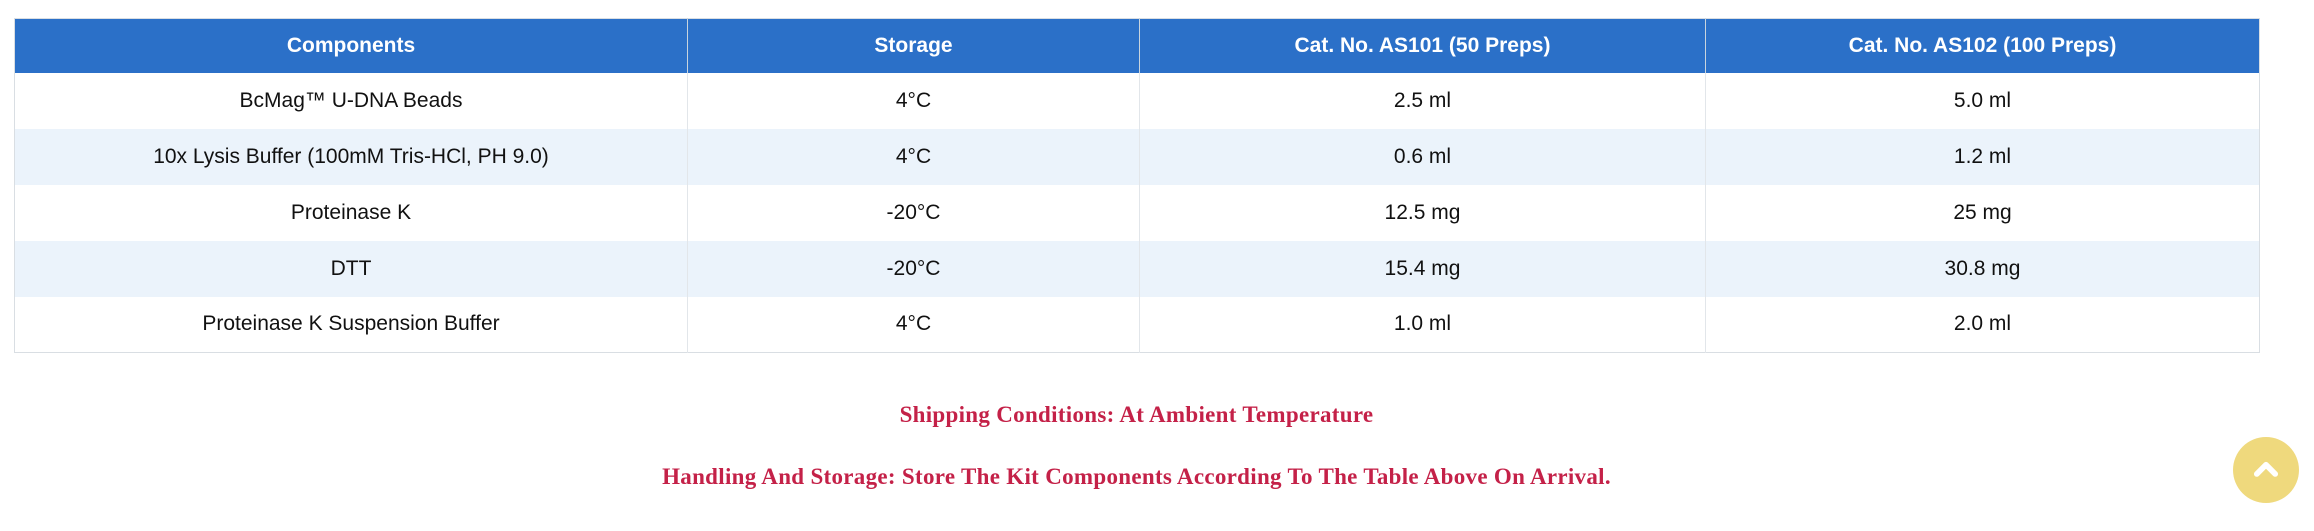  Describe the element at coordinates (1422, 45) in the screenshot. I see `column-header-cat-as101: Cat. No. AS101 (50 Preps)` at that location.